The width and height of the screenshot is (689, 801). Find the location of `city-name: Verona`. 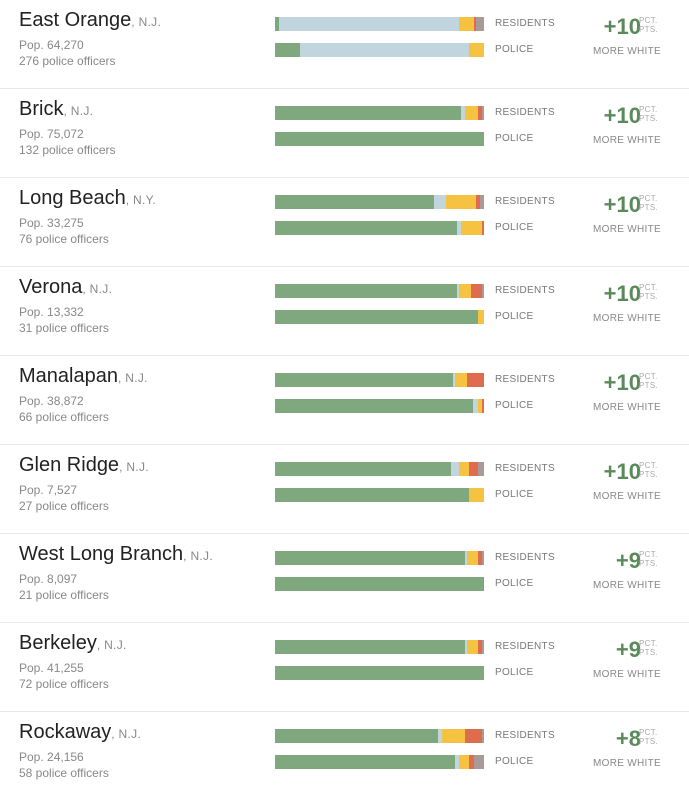

city-name: Verona is located at coordinates (51, 287).